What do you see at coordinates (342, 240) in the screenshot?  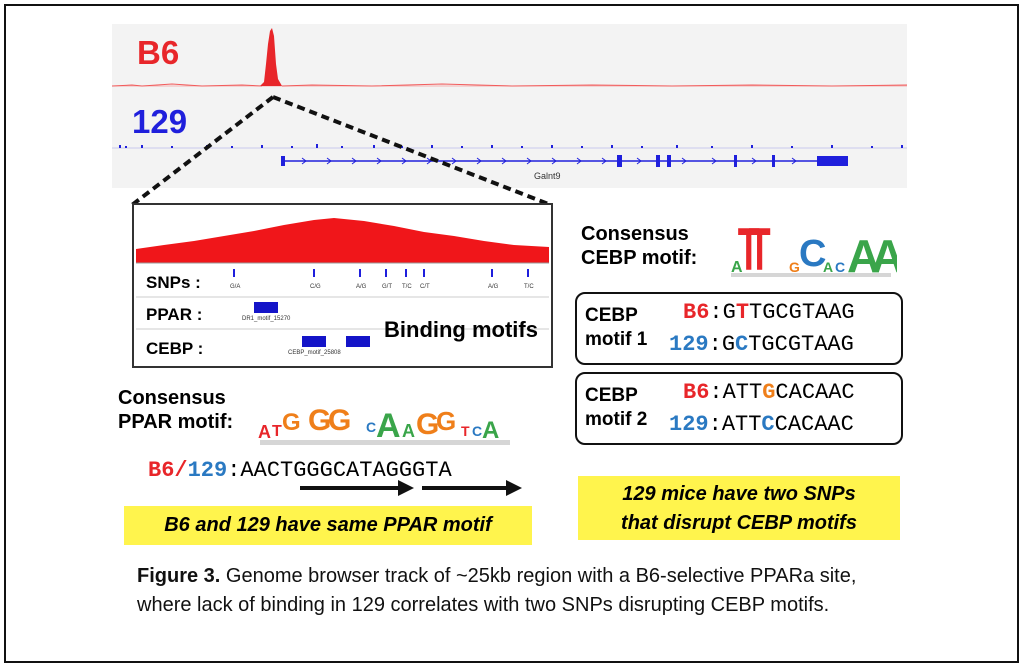 I see `binding-coverage` at bounding box center [342, 240].